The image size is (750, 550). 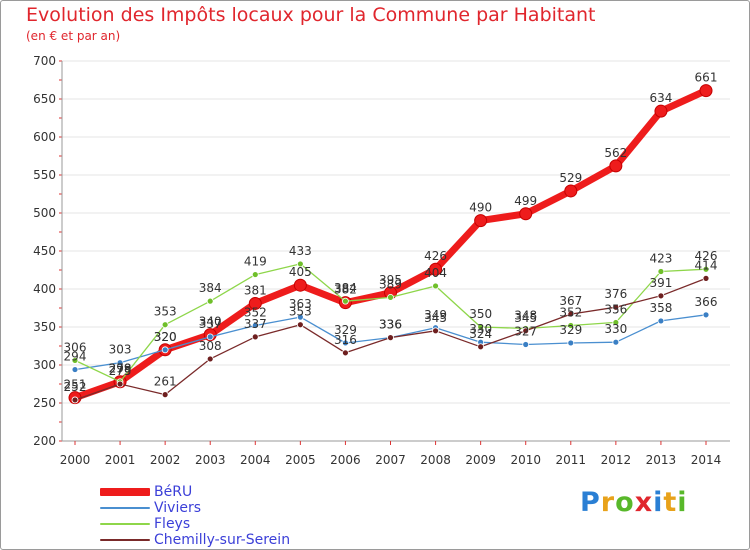 I want to click on data-label-b-ru: 426, so click(x=435, y=256).